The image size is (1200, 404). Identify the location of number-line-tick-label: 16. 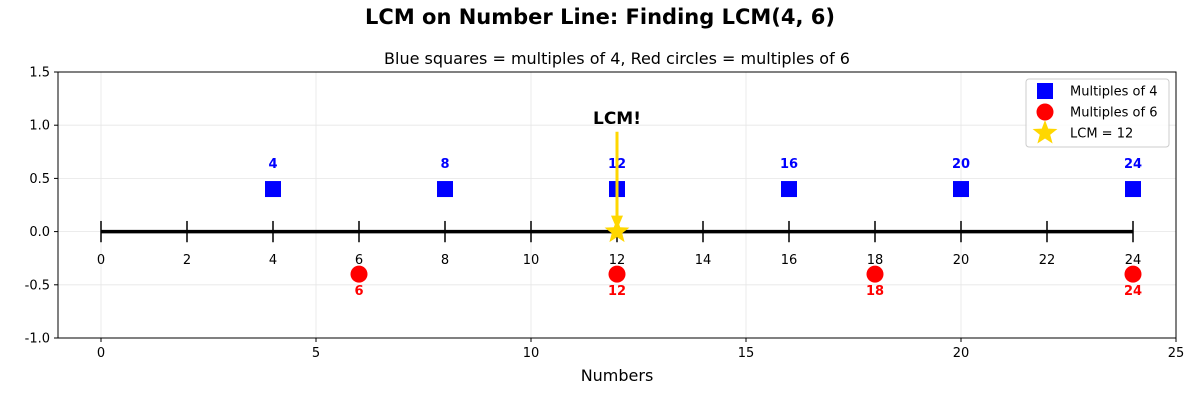
(789, 260).